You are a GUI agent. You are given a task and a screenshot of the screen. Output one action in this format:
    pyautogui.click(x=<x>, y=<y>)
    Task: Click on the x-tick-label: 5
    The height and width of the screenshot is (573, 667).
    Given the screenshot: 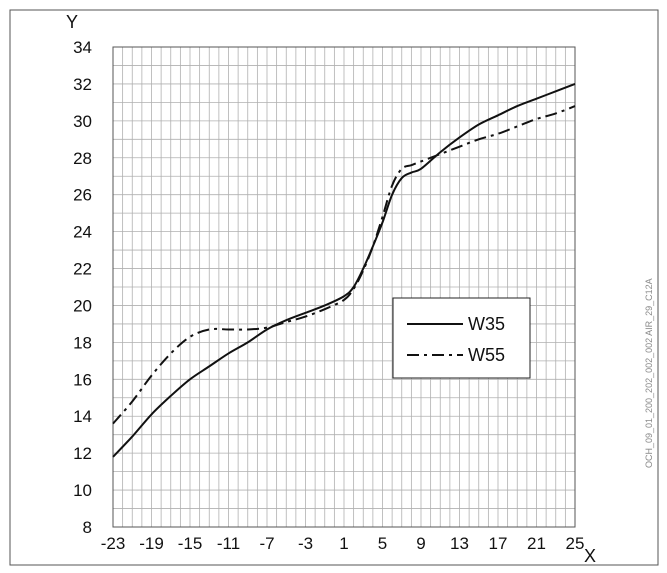 What is the action you would take?
    pyautogui.click(x=382, y=543)
    